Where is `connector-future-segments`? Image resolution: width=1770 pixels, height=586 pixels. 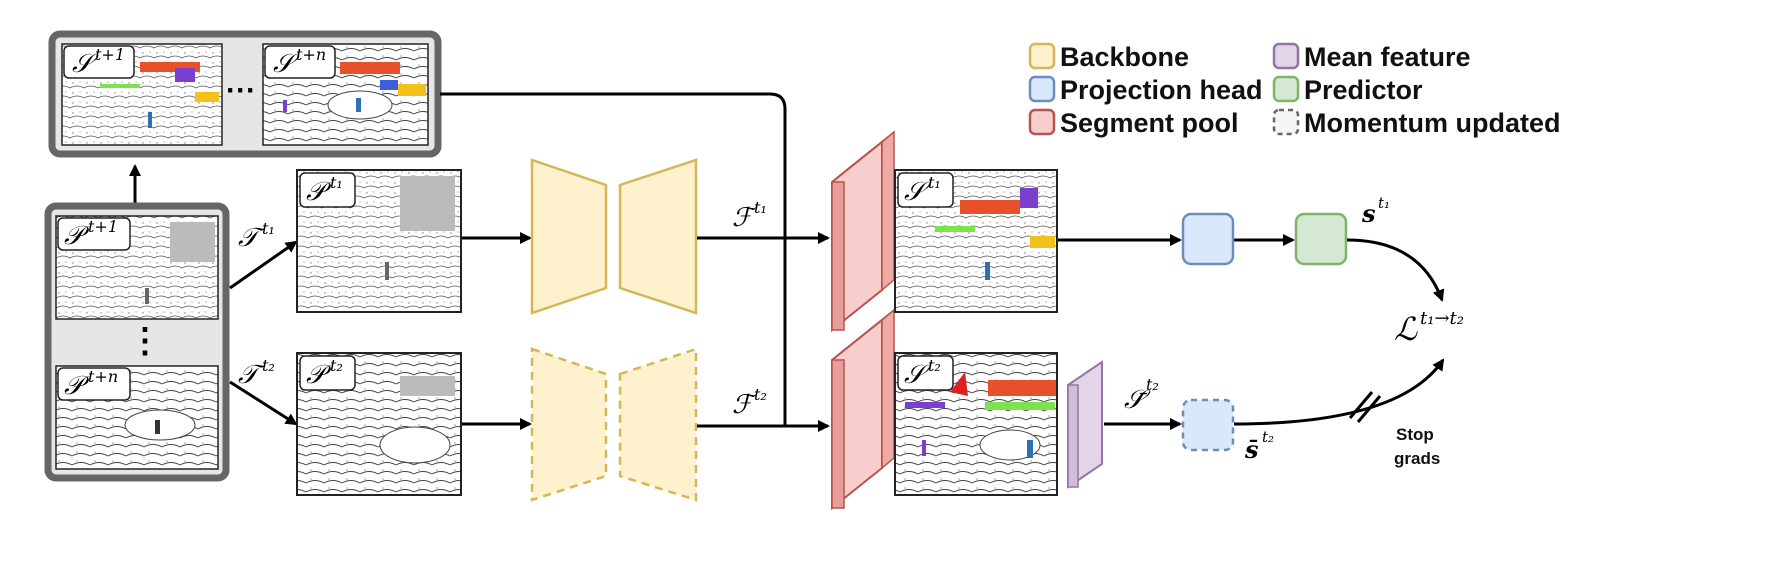
connector-future-segments is located at coordinates (613, 259).